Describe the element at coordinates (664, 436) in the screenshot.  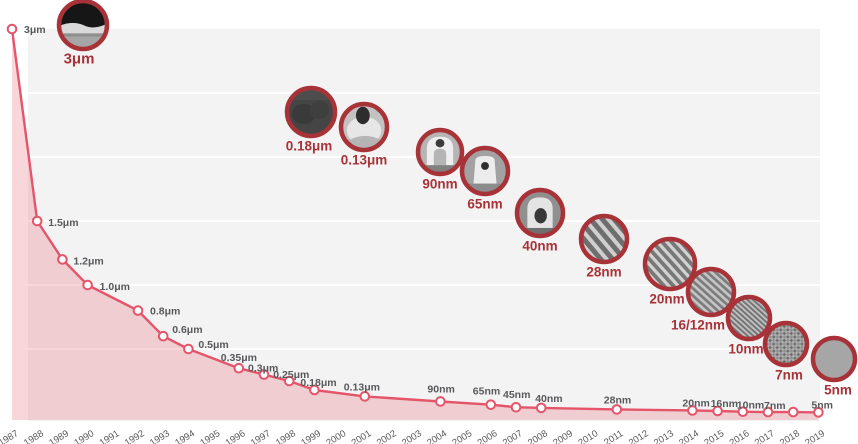
I see `x-tick-label-2013: 2013` at that location.